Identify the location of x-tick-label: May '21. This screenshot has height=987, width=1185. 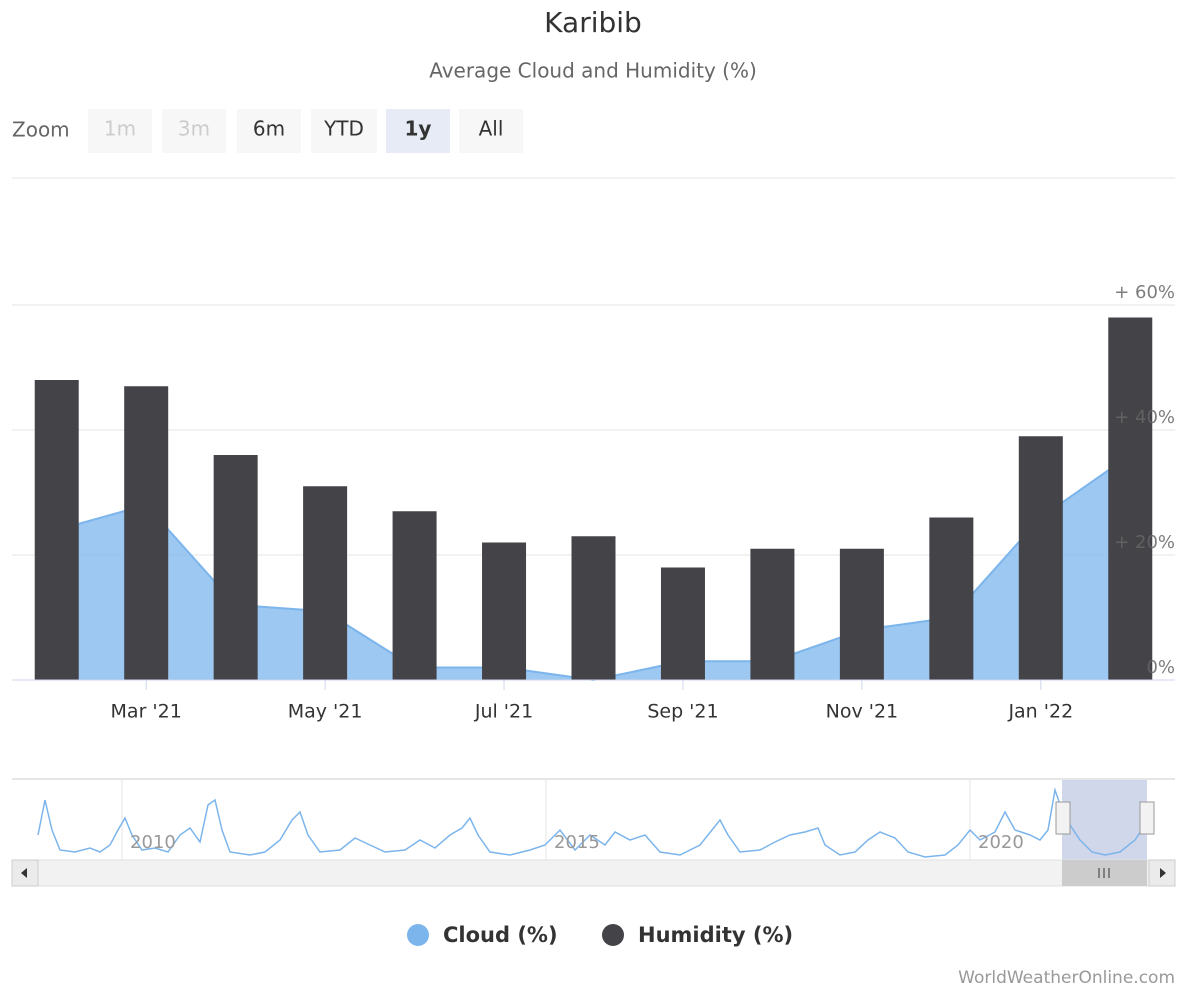
(325, 712).